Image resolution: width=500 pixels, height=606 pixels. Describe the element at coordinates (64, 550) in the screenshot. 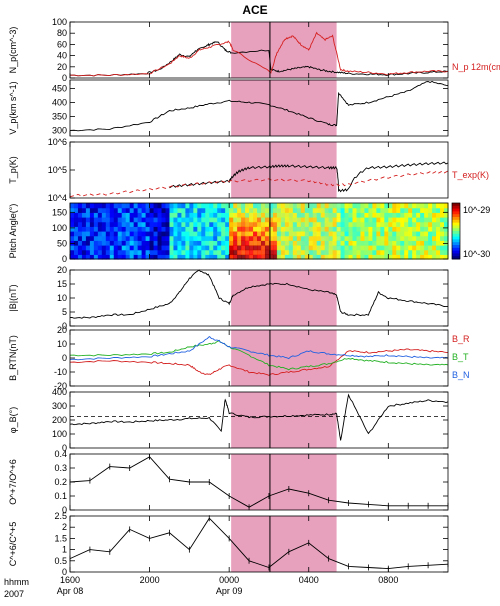

I see `y-tick-label: 1` at that location.